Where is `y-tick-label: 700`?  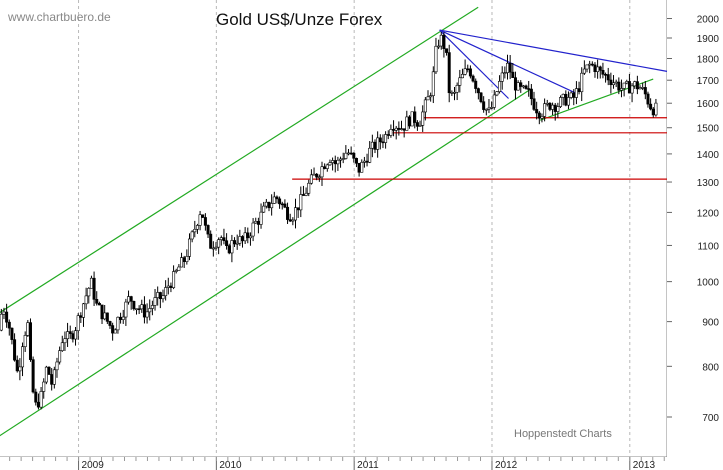 y-tick-label: 700 is located at coordinates (710, 418).